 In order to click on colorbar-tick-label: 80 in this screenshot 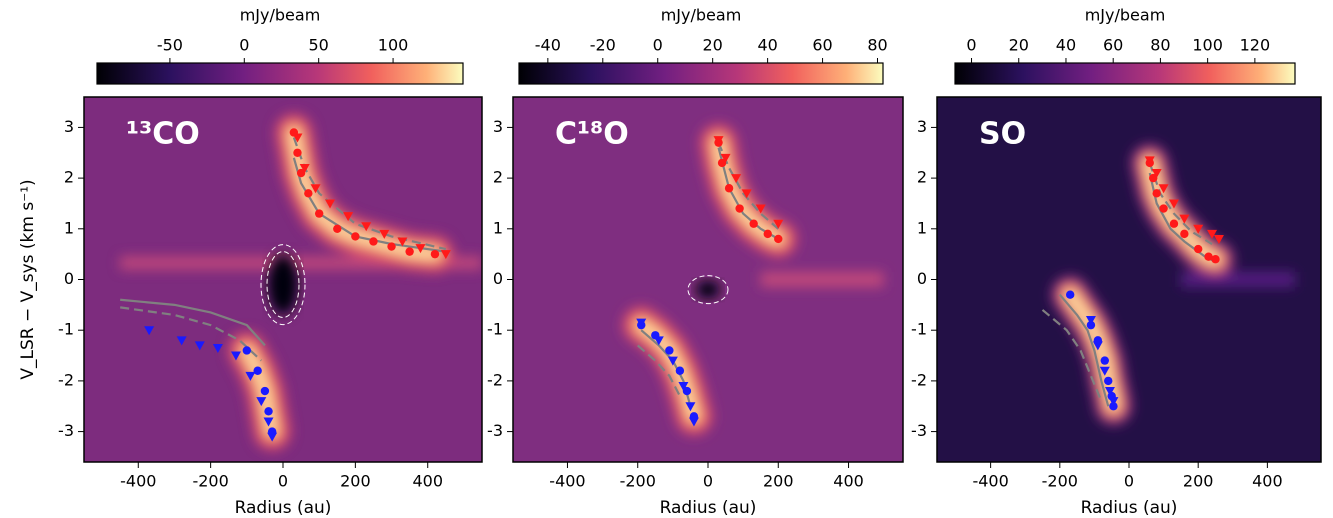, I will do `click(1160, 45)`.